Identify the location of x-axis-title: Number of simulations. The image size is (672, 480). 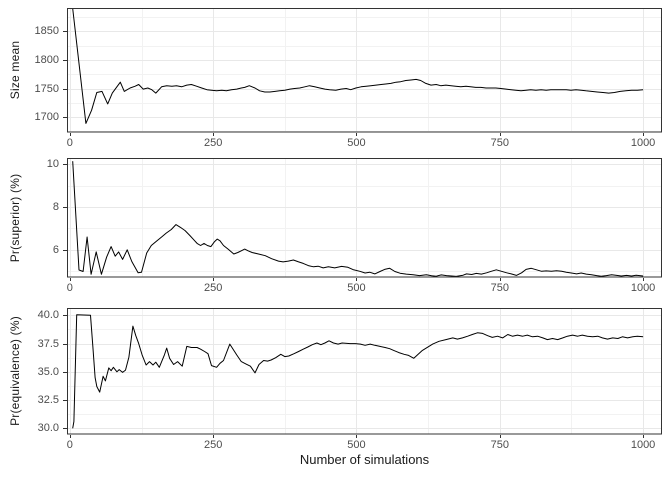
(364, 459).